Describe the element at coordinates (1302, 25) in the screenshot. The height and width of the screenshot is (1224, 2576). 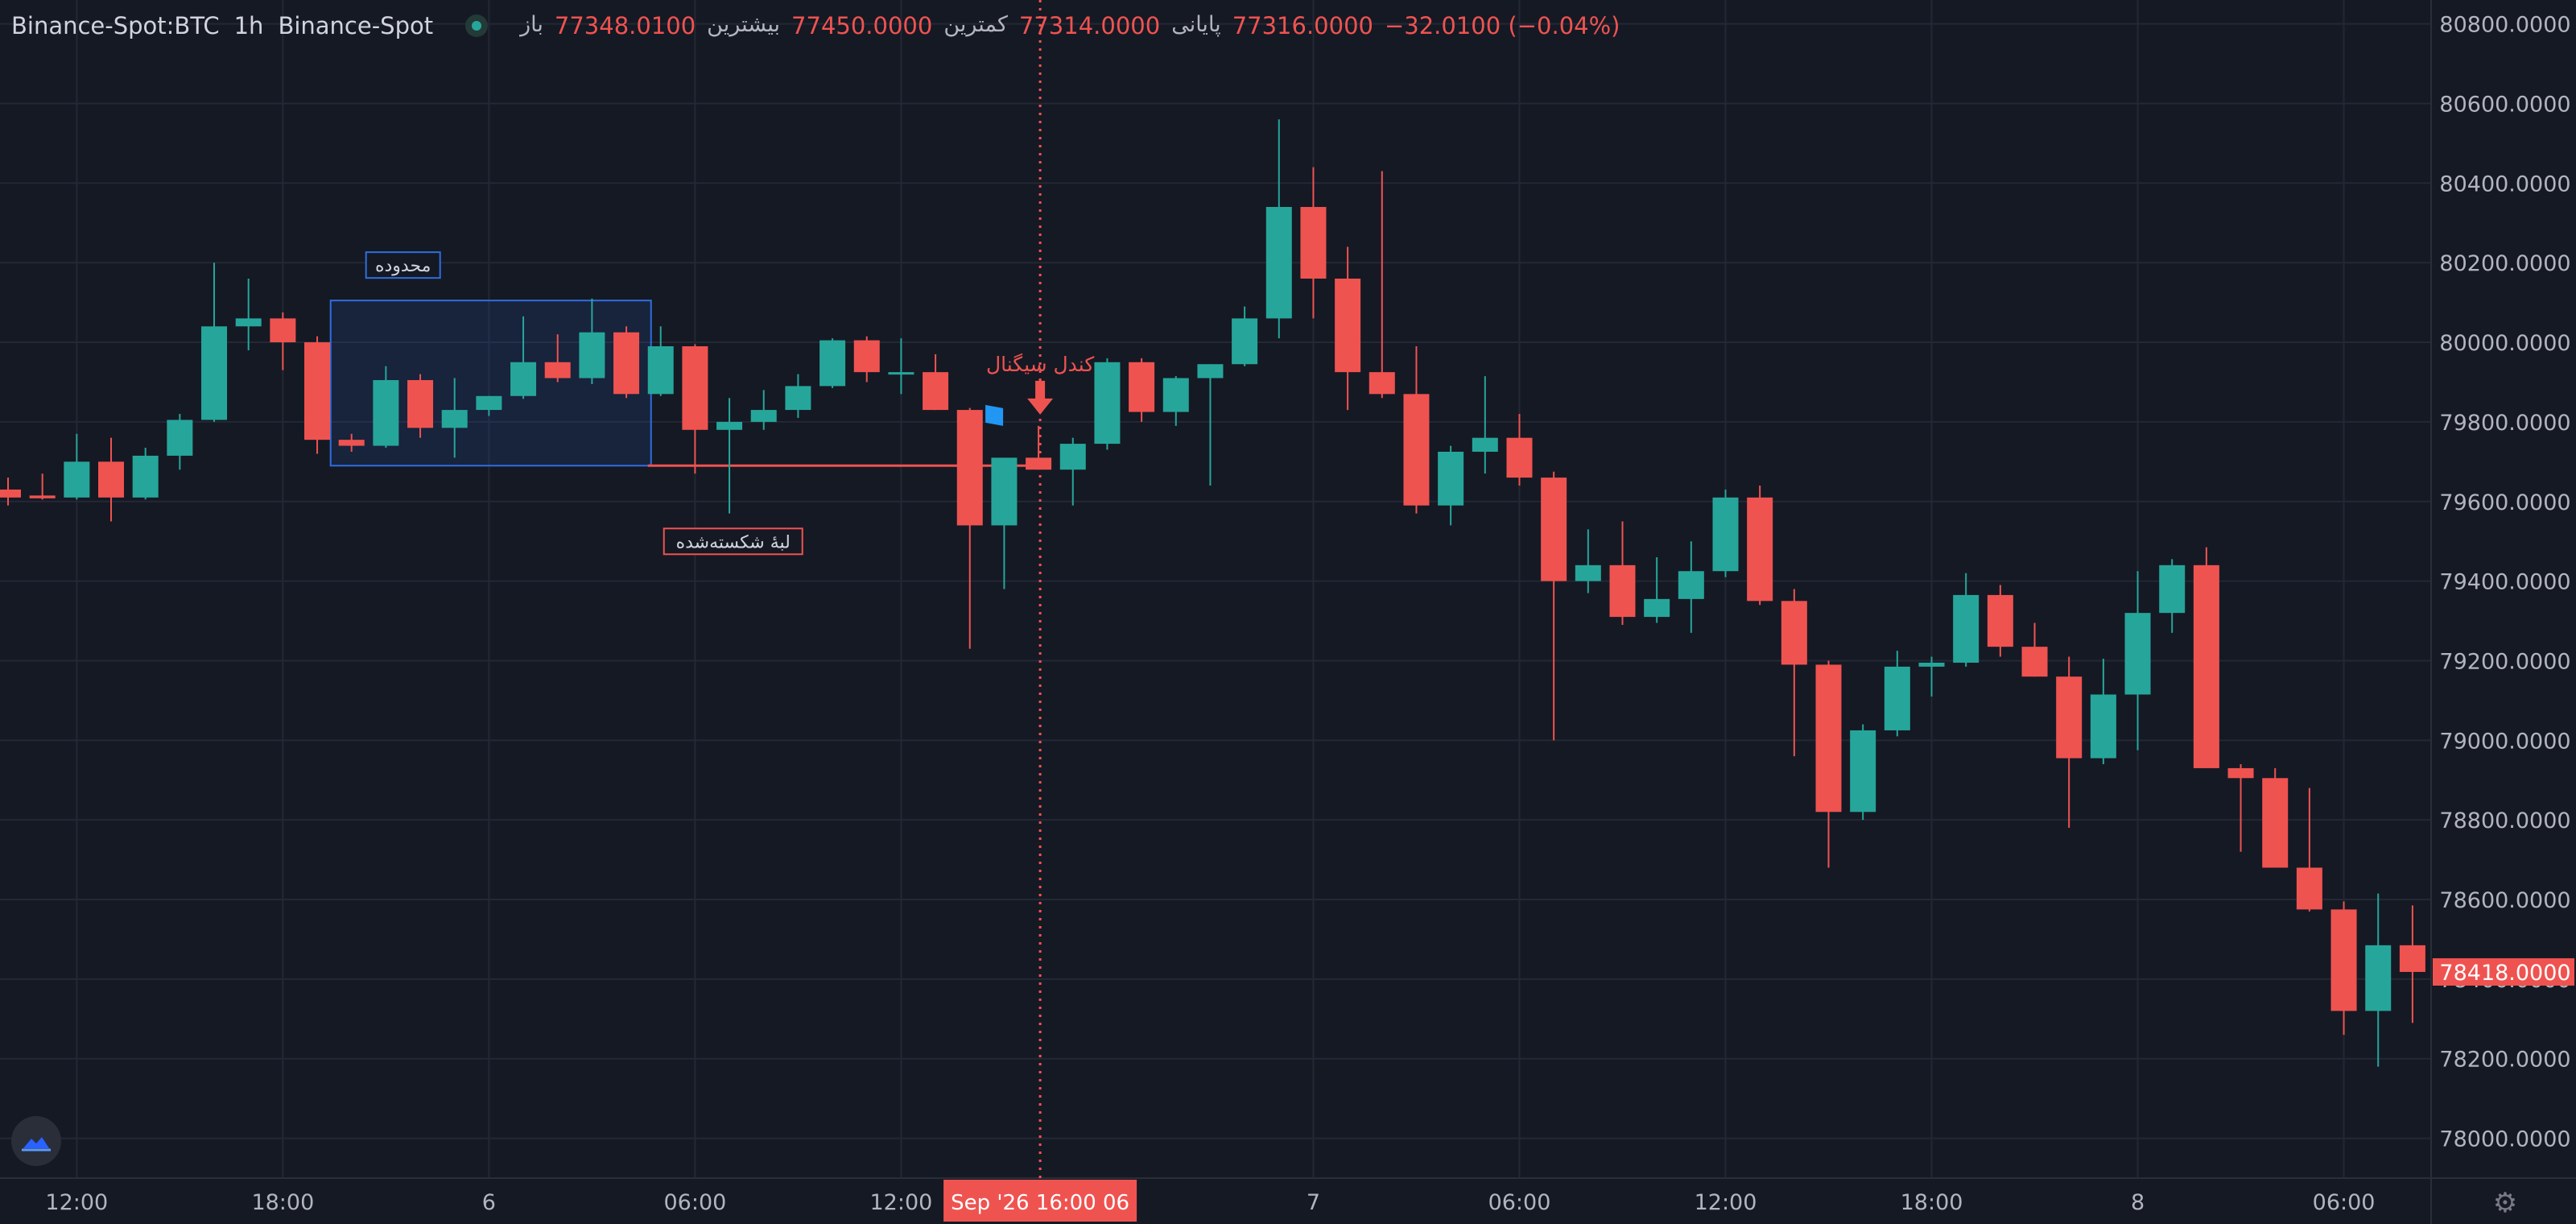
I see `close-value: 77316.0000` at that location.